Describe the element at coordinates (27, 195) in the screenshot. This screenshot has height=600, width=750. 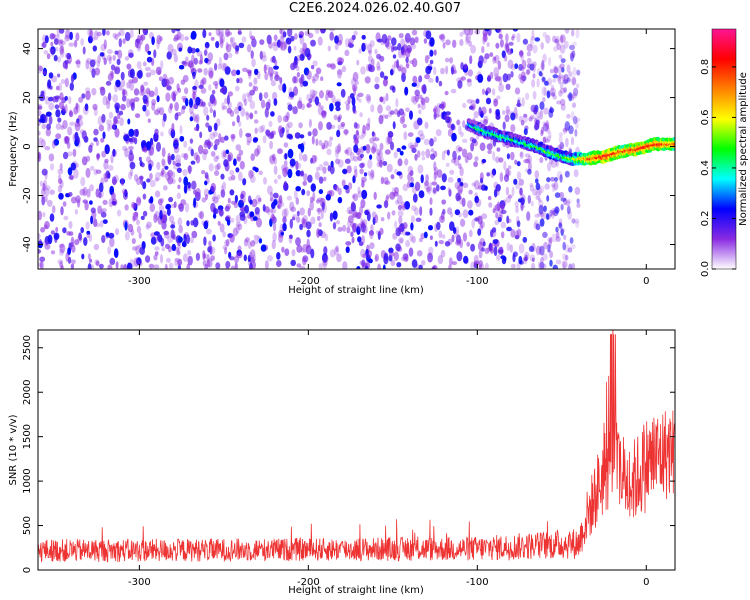
I see `spectrogram-ytick-label: -20` at that location.